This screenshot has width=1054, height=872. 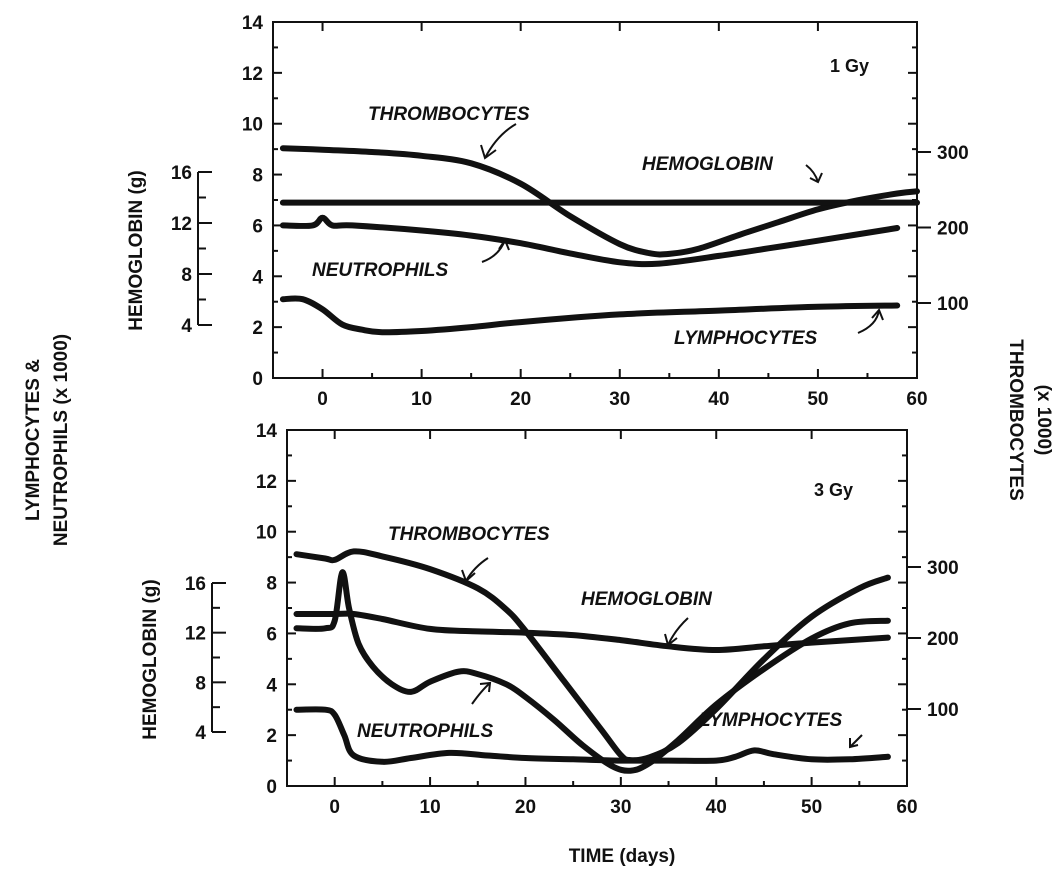 I want to click on right-axis-title-line2: (x 1000), so click(x=1043, y=420).